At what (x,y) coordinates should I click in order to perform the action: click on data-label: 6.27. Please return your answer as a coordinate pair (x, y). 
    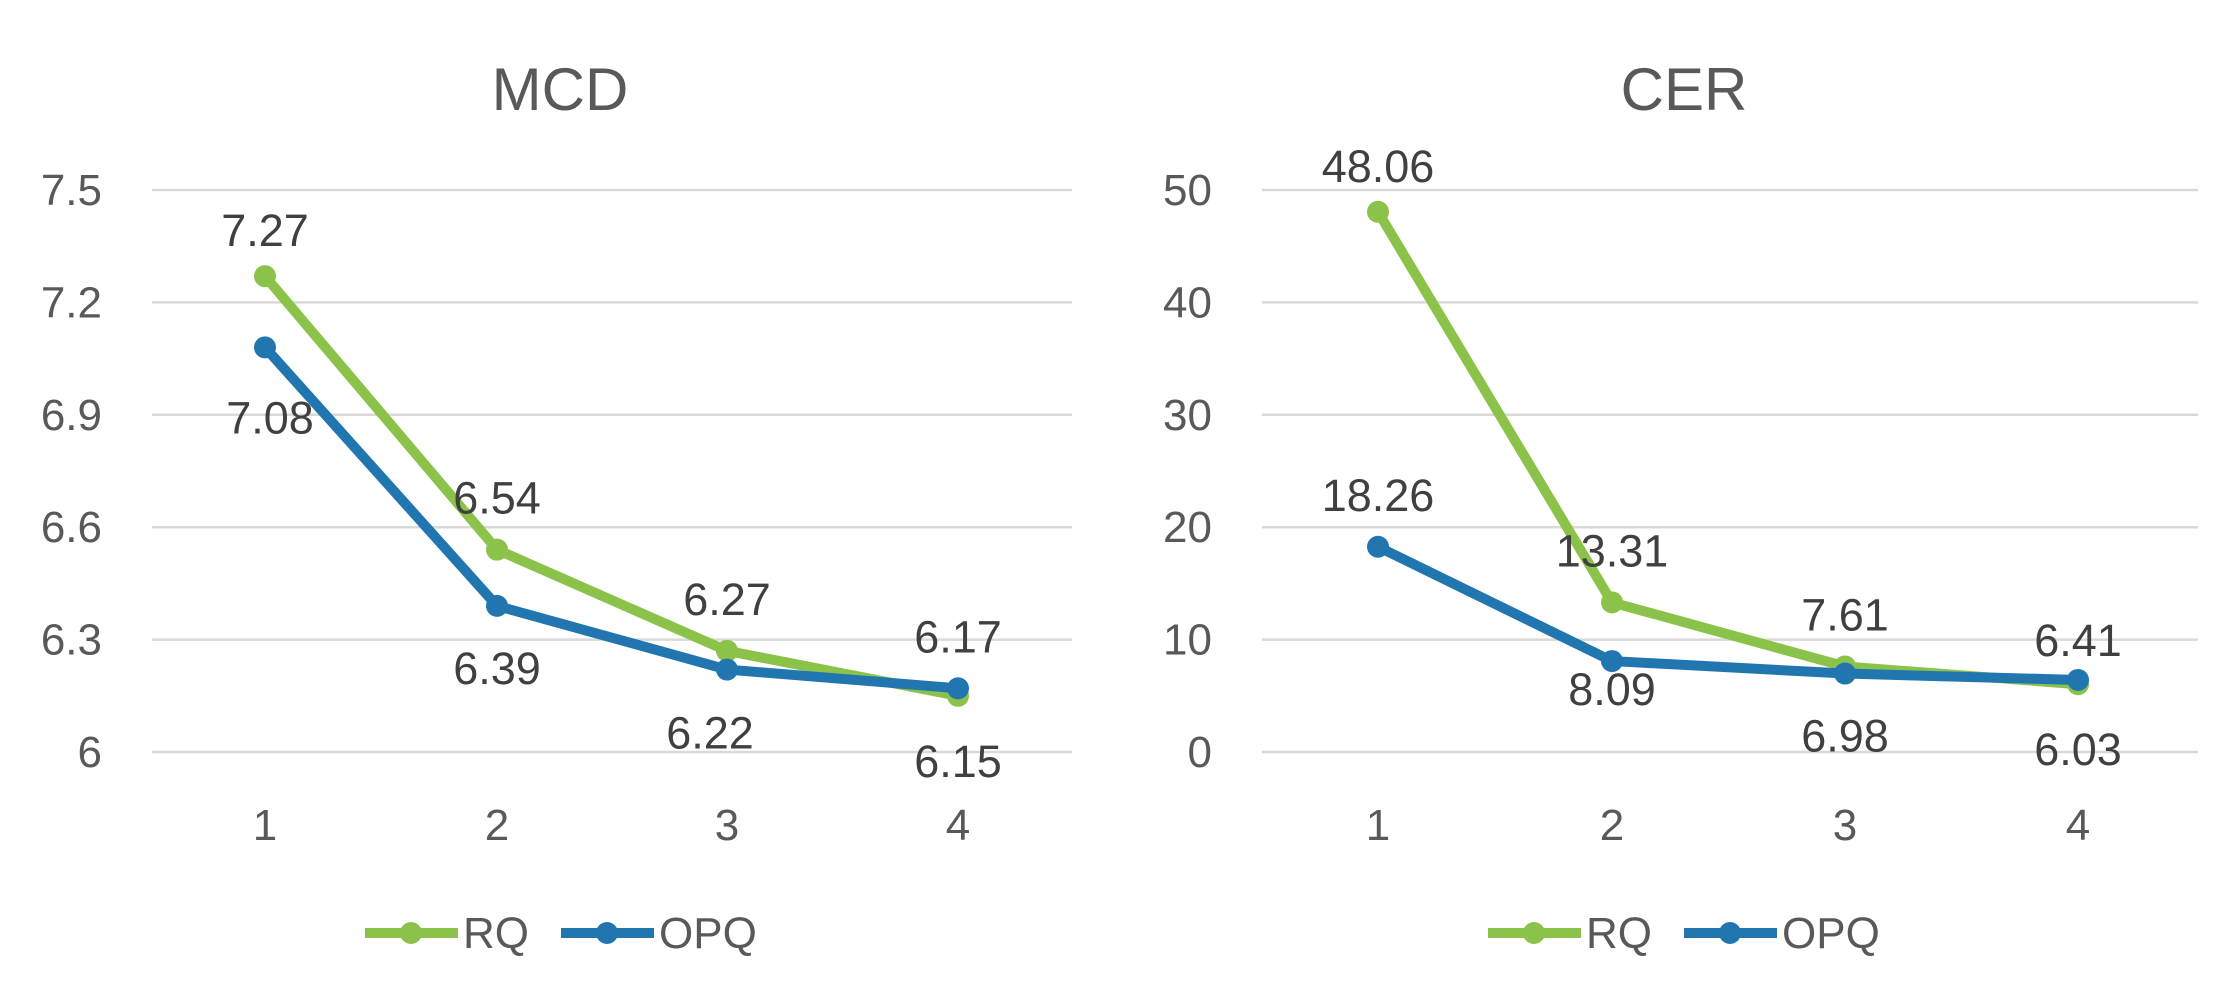
    Looking at the image, I should click on (727, 599).